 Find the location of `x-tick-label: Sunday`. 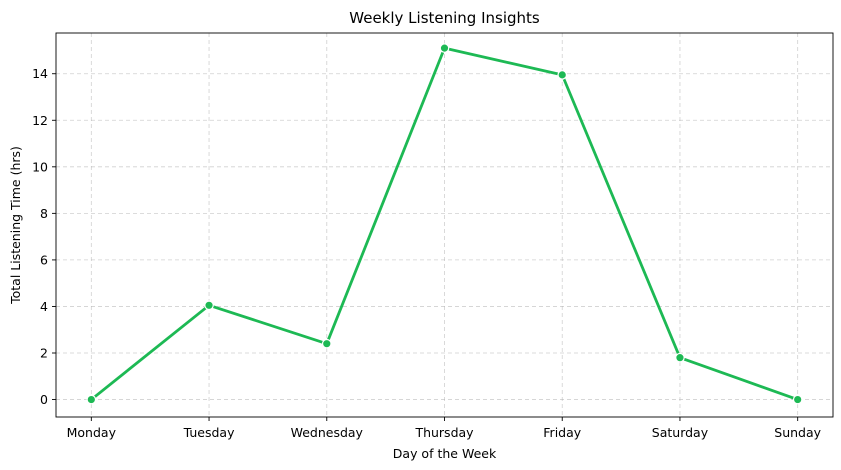

x-tick-label: Sunday is located at coordinates (797, 432).